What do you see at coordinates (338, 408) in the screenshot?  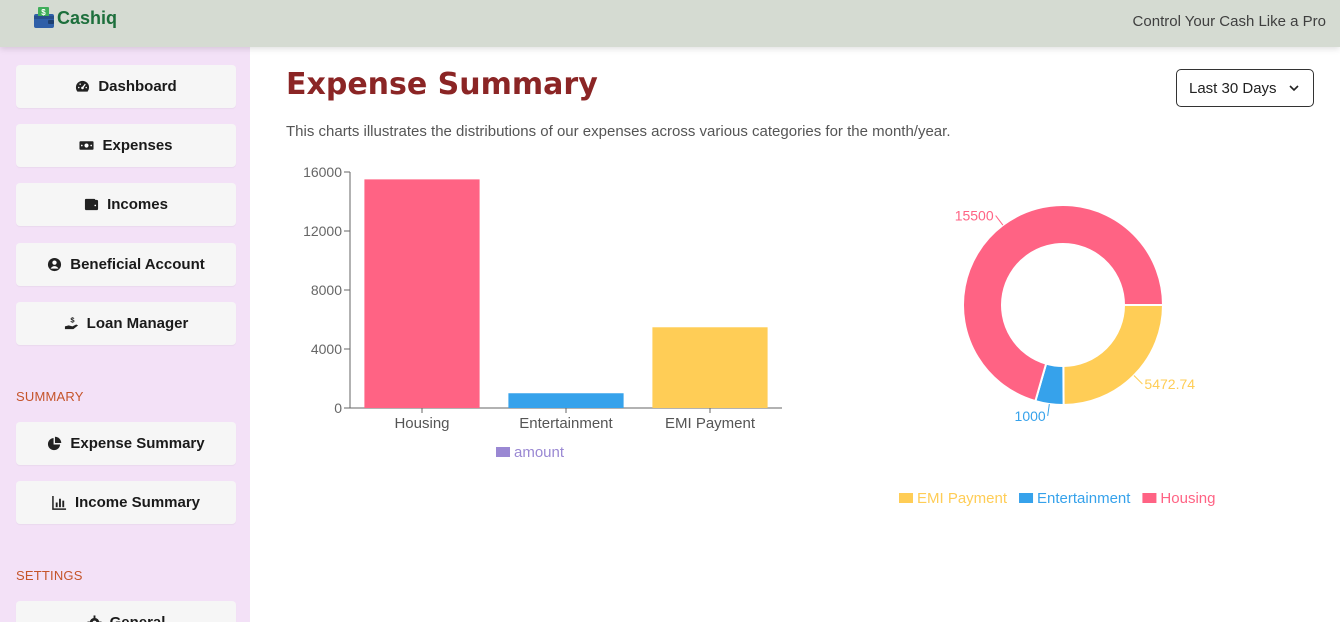 I see `y-tick-label: 0` at bounding box center [338, 408].